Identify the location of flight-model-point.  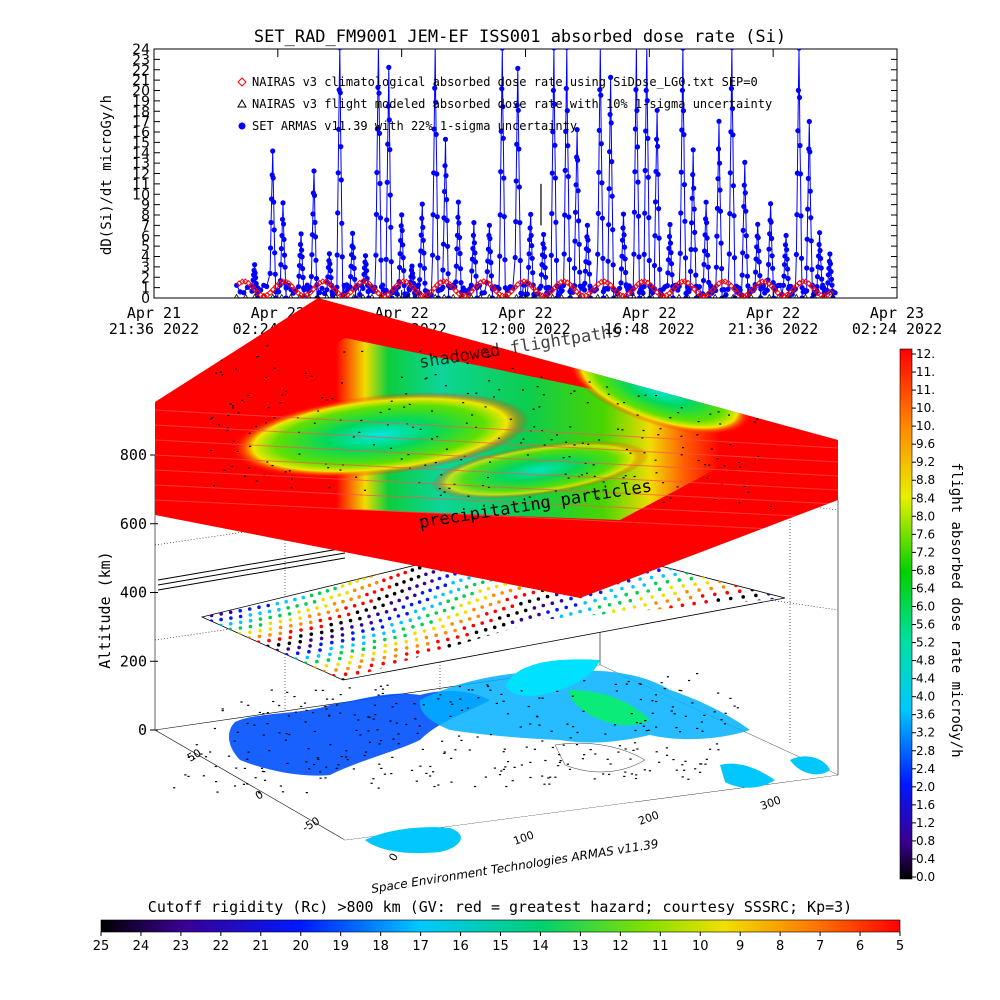
(688, 295).